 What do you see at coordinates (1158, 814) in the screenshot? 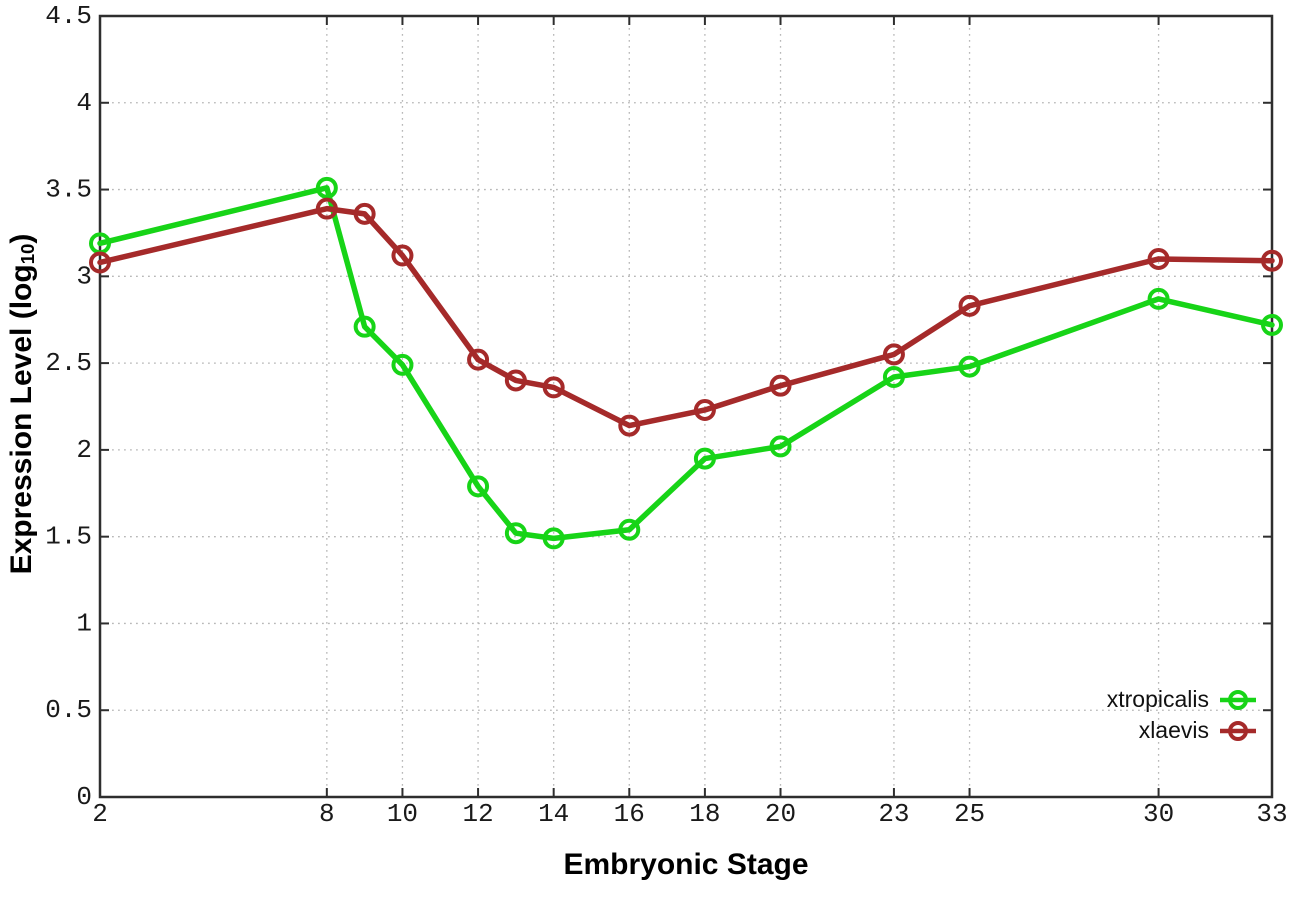
I see `x-tick-label: 30` at bounding box center [1158, 814].